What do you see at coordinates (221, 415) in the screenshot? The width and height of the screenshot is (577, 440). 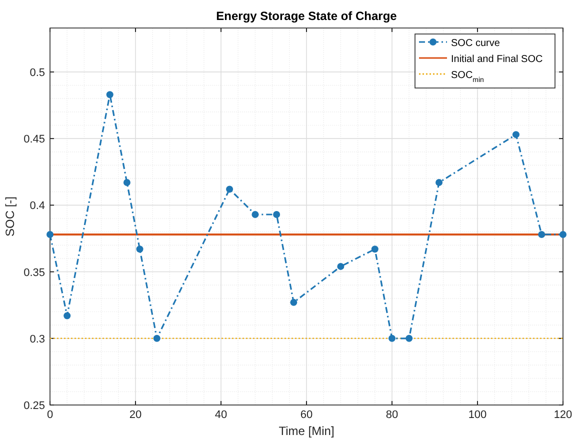 I see `x-tick-label: 40` at bounding box center [221, 415].